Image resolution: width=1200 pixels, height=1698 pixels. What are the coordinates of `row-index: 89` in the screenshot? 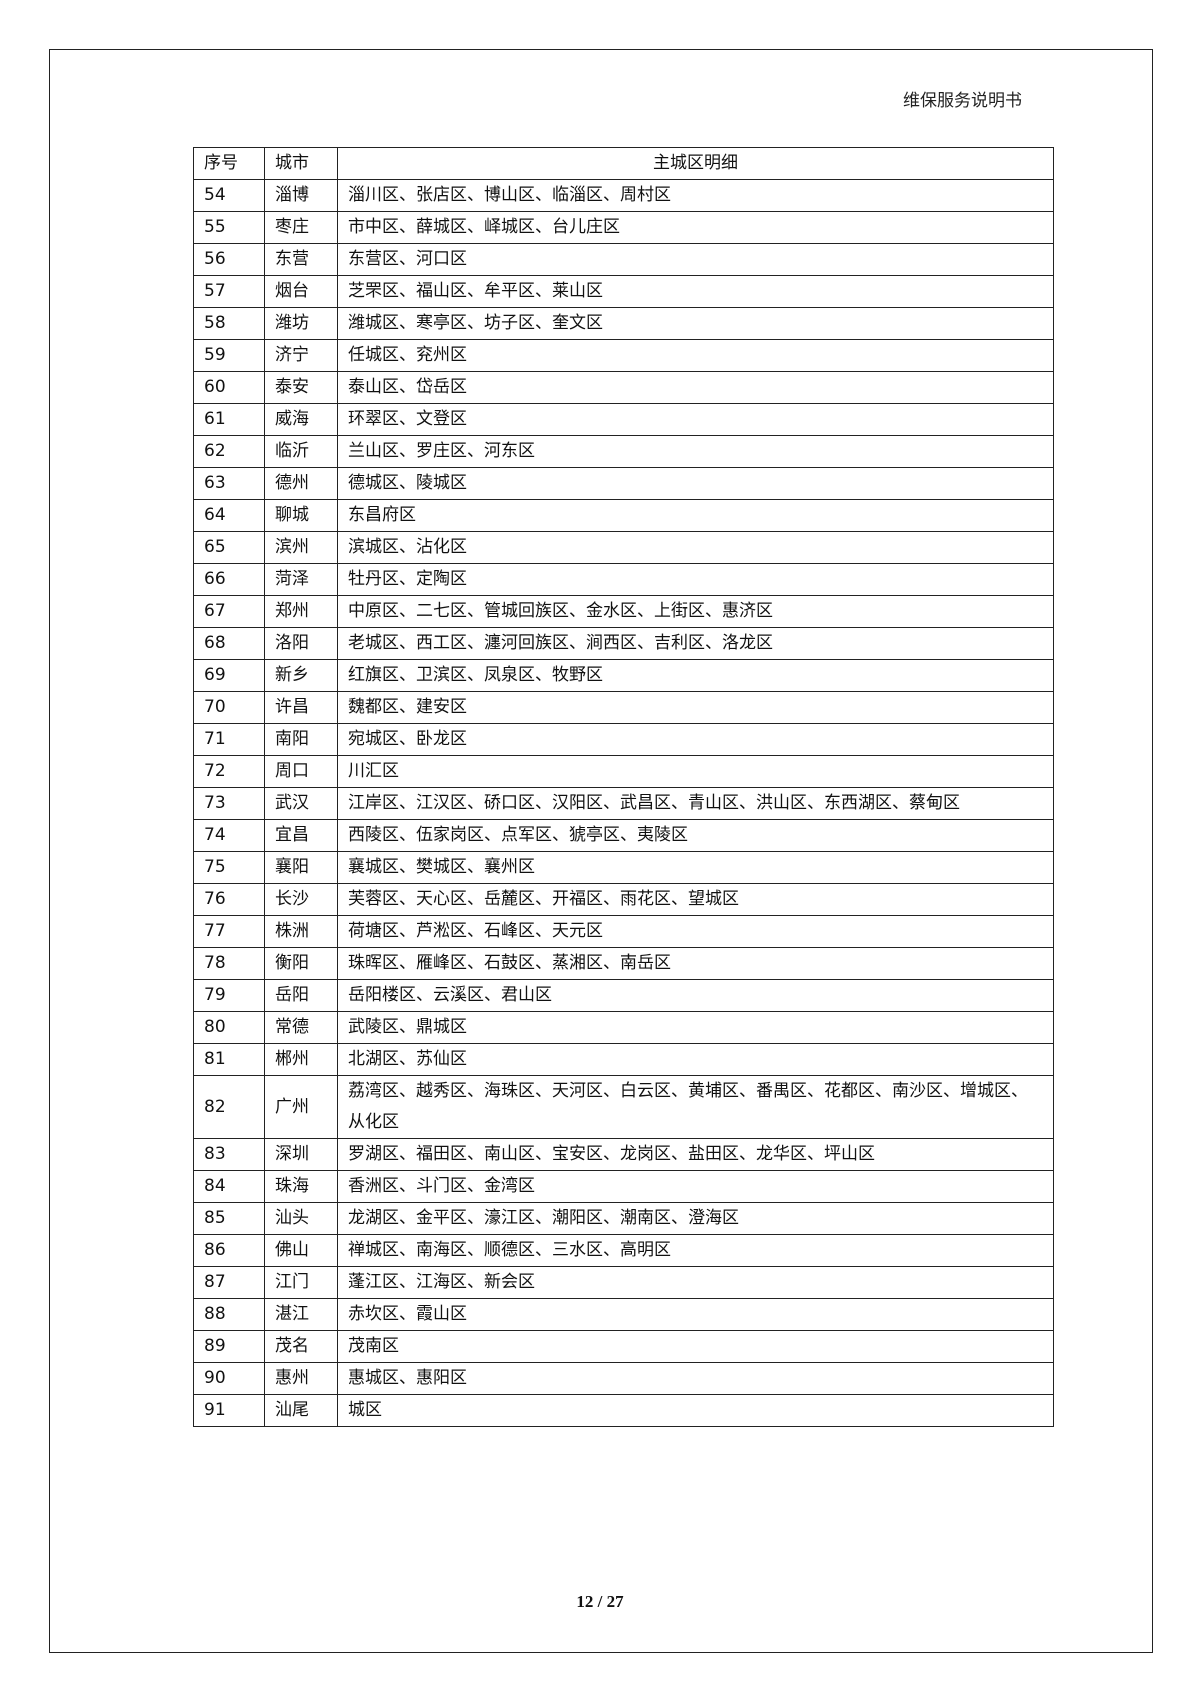 It's located at (229, 1346).